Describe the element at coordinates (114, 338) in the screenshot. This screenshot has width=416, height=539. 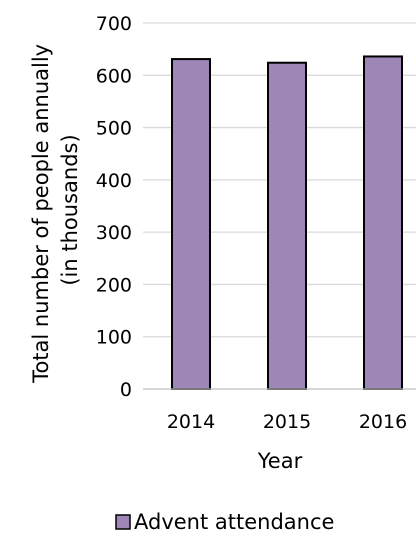
I see `y-tick-label: 100` at that location.